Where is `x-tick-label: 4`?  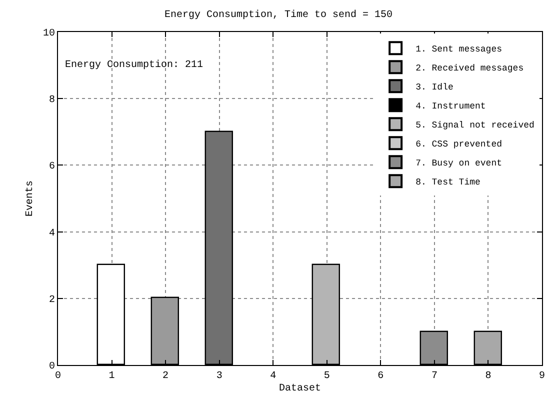
x-tick-label: 4 is located at coordinates (273, 376).